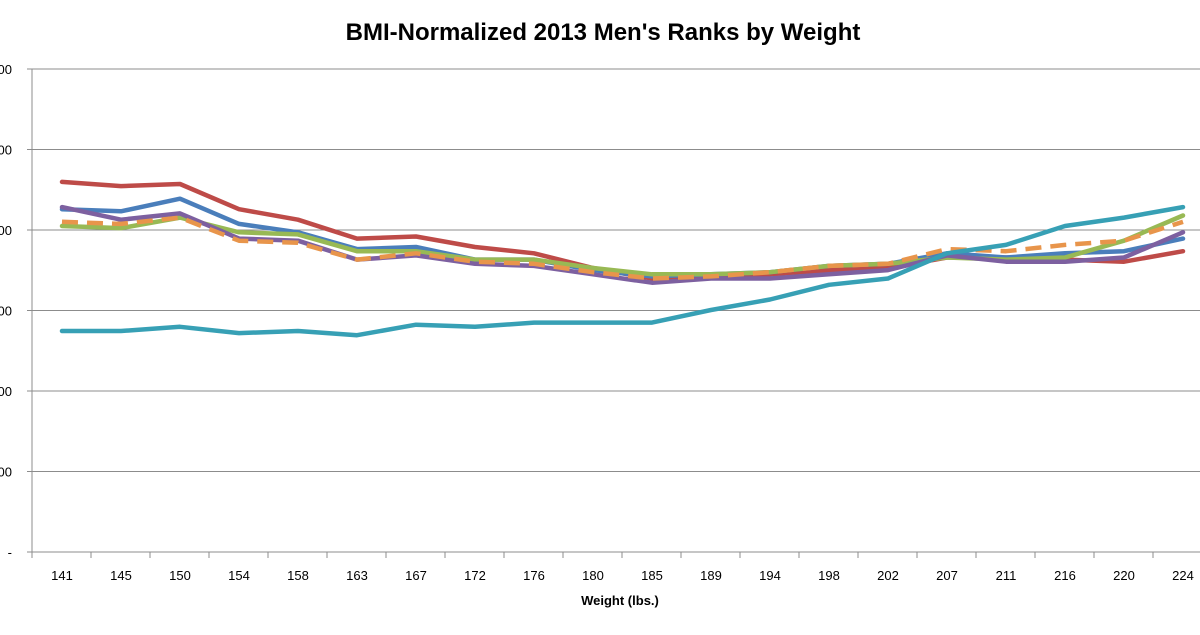 This screenshot has width=1200, height=635. What do you see at coordinates (711, 575) in the screenshot?
I see `x-tick-label: 189` at bounding box center [711, 575].